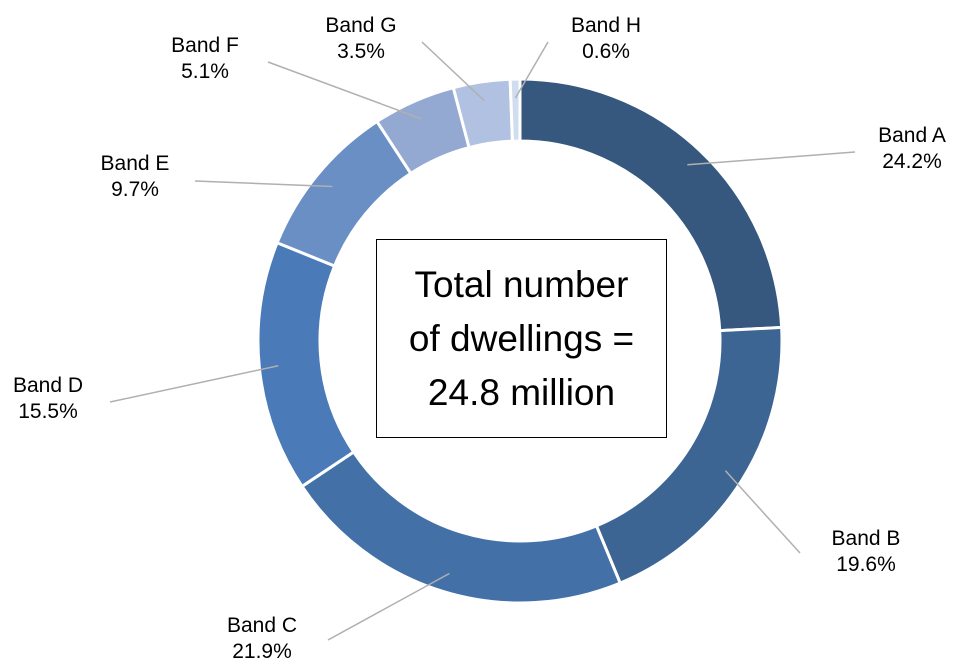 Image resolution: width=963 pixels, height=666 pixels. What do you see at coordinates (306, 364) in the screenshot?
I see `slice-band-d` at bounding box center [306, 364].